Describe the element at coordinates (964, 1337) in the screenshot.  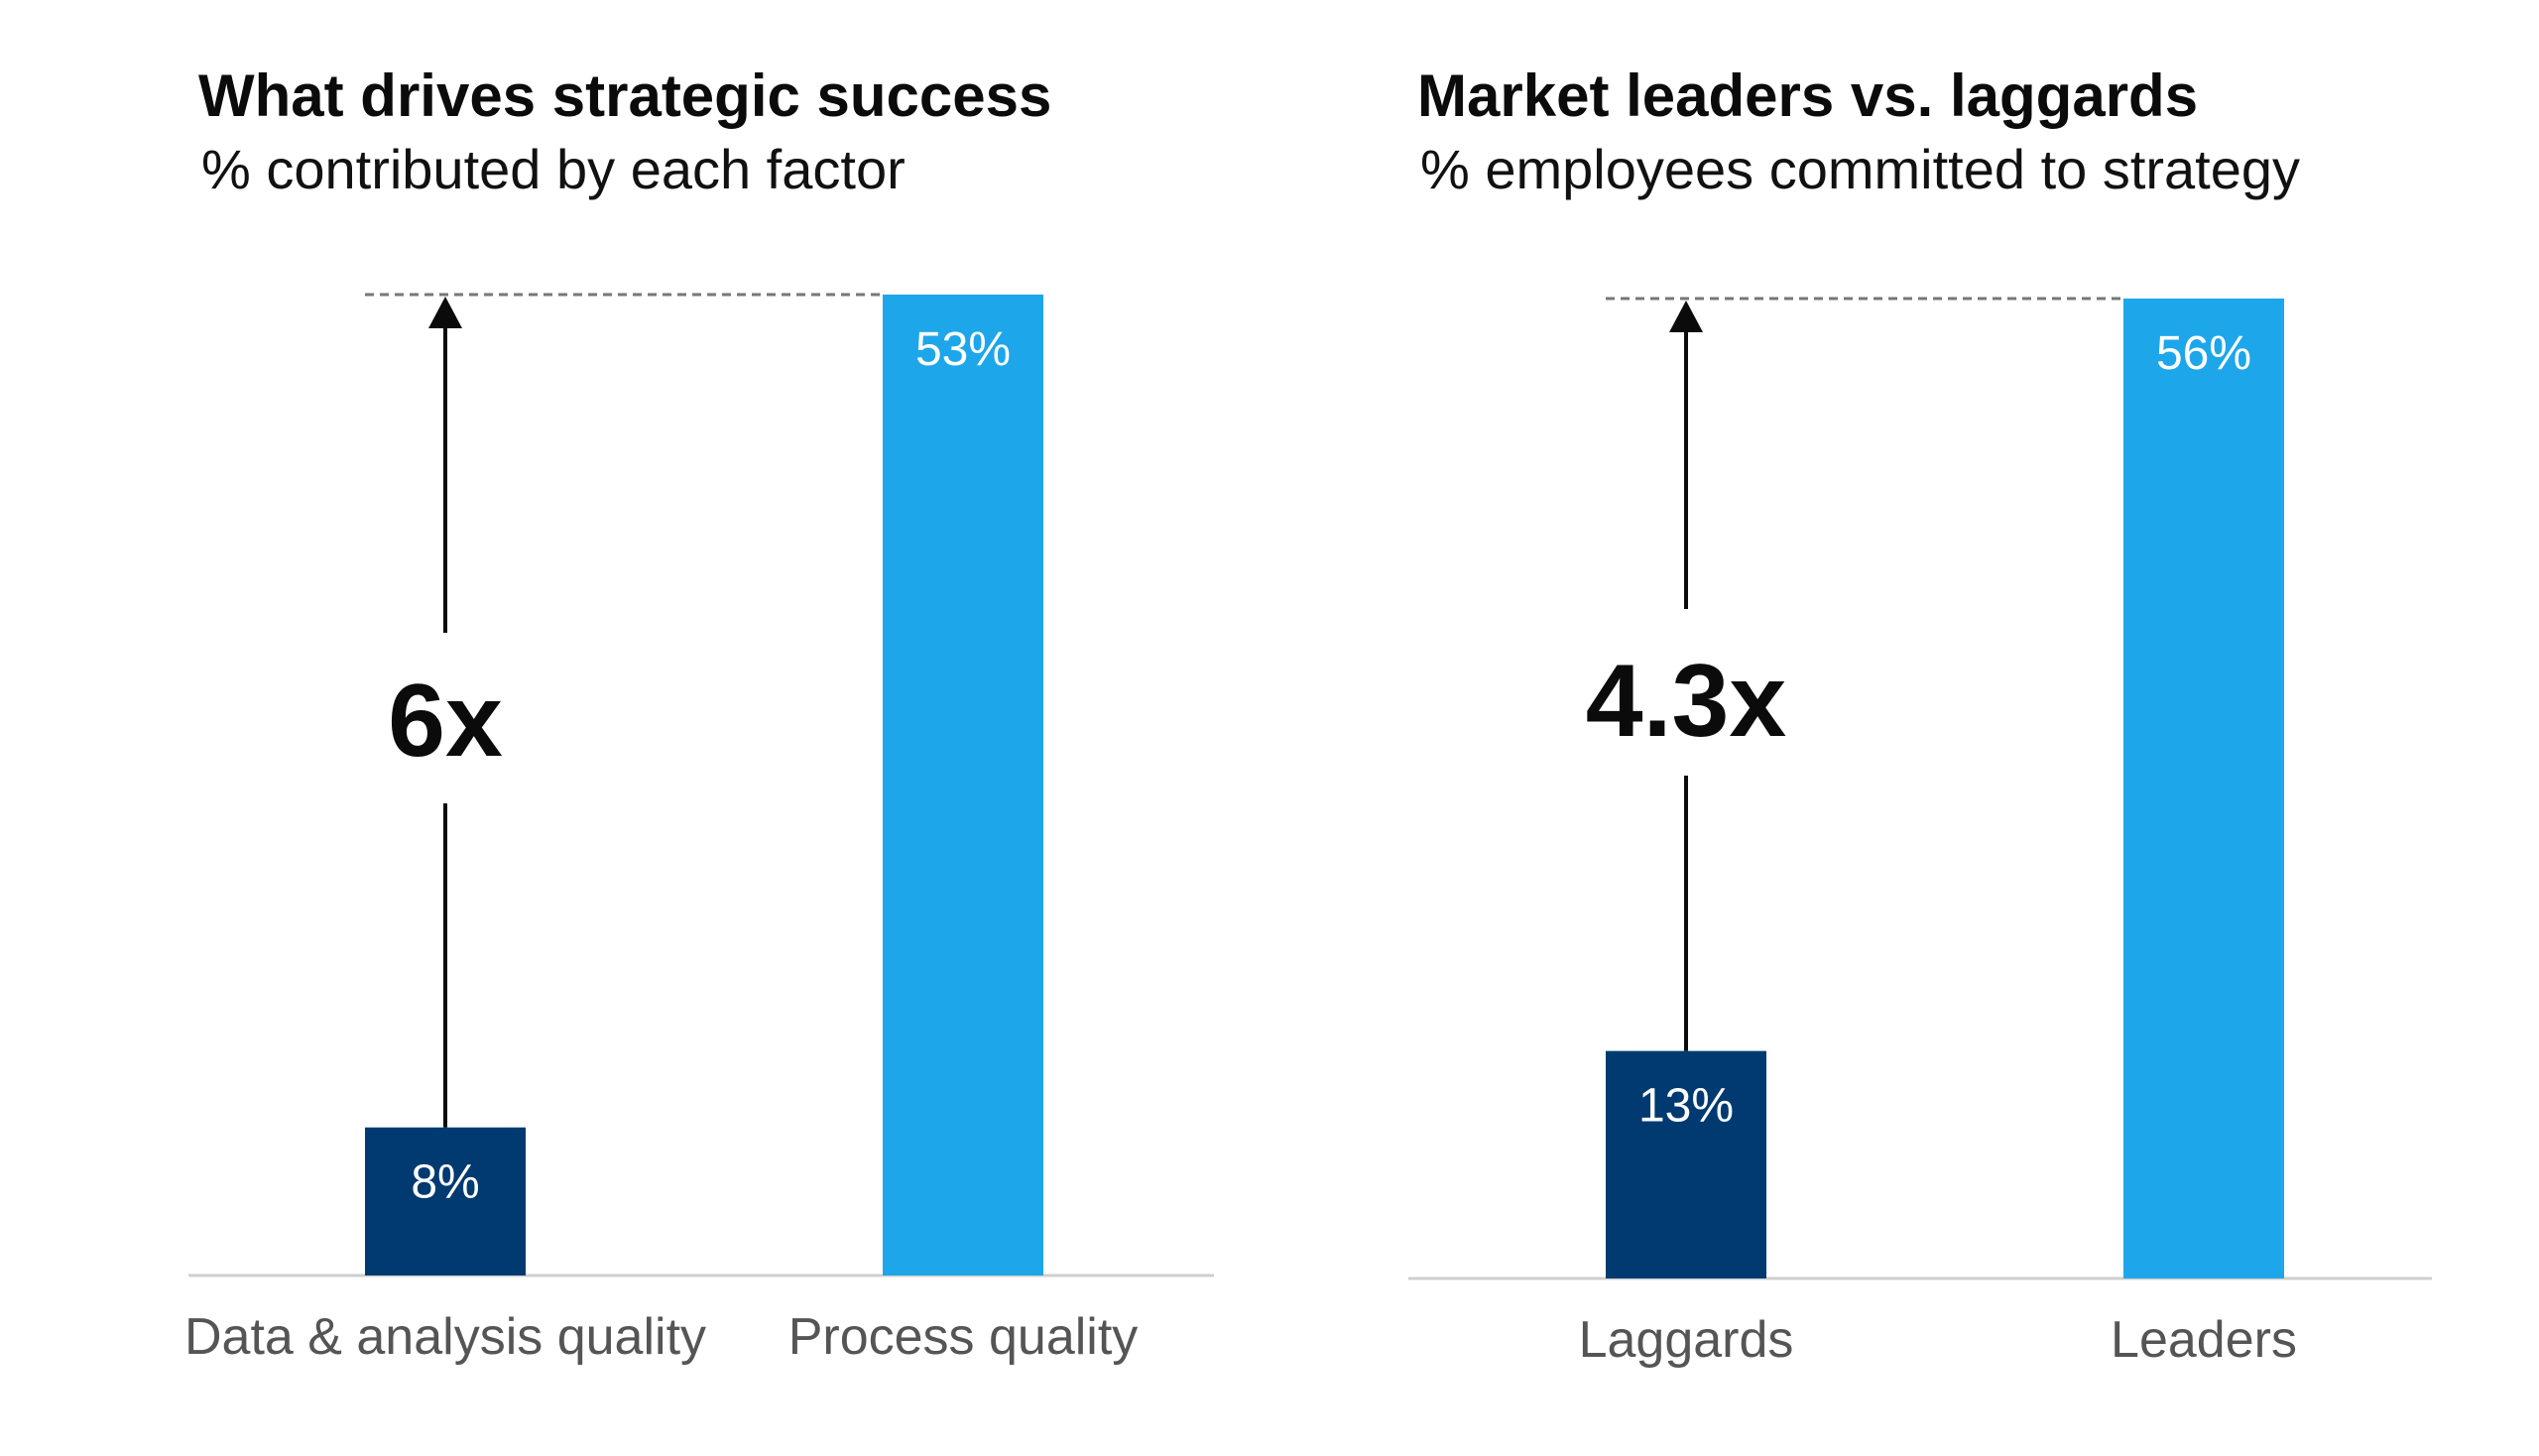
I see `category-label-process-quality: Process quality` at that location.